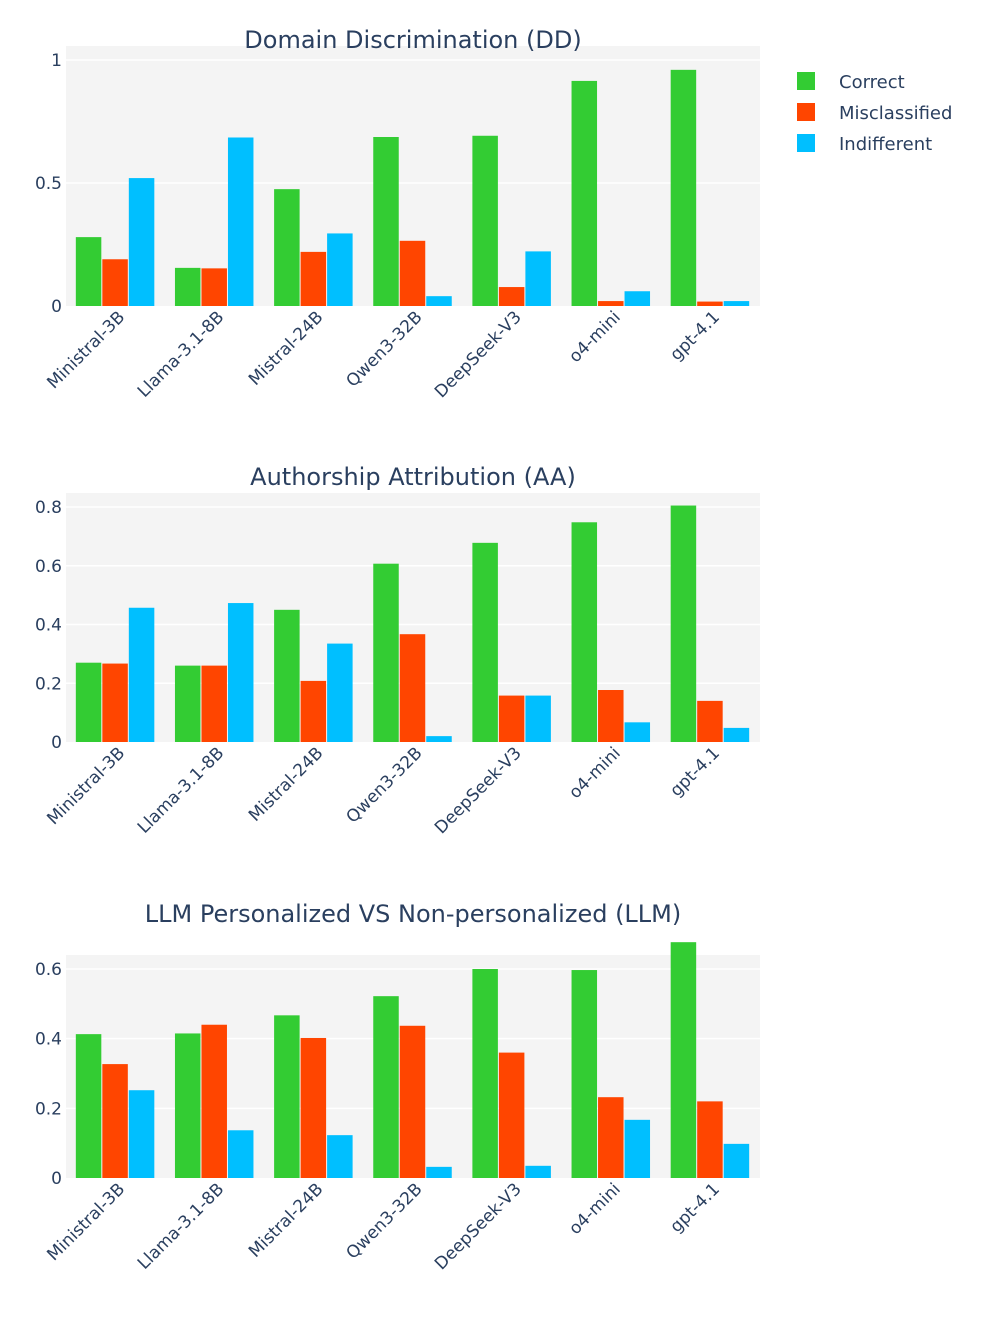  I want to click on y-tick-label: 0.8, so click(48, 508).